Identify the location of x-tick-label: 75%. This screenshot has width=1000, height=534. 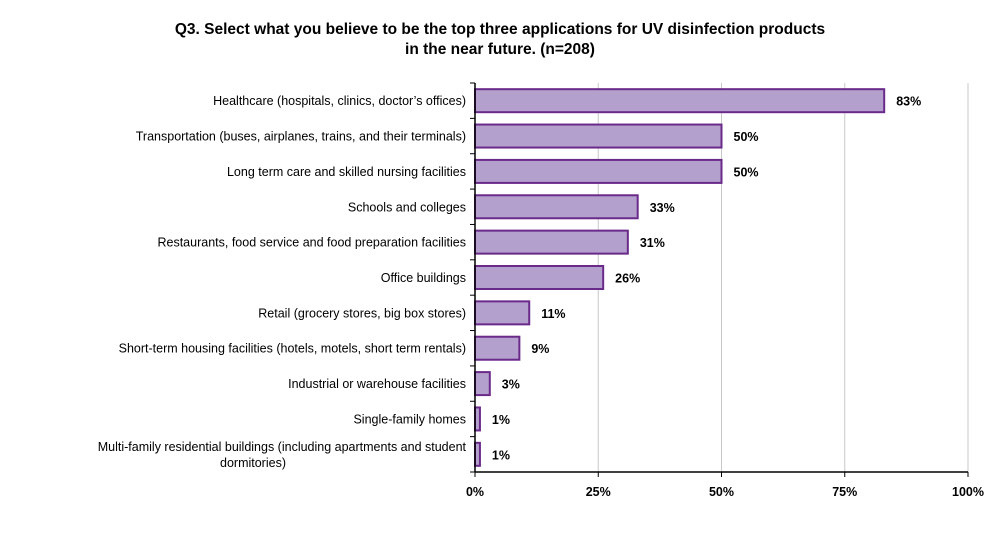
(844, 492).